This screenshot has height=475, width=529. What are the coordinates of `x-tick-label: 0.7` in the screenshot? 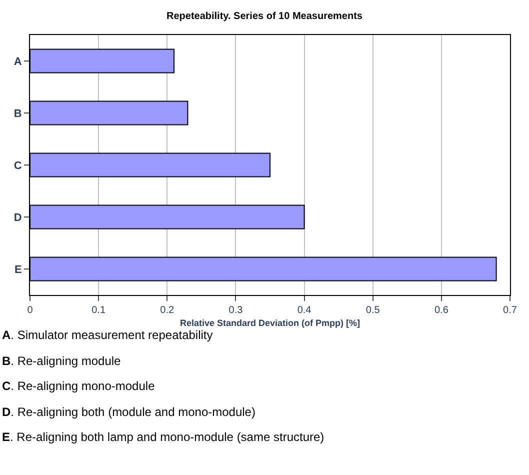 It's located at (510, 310).